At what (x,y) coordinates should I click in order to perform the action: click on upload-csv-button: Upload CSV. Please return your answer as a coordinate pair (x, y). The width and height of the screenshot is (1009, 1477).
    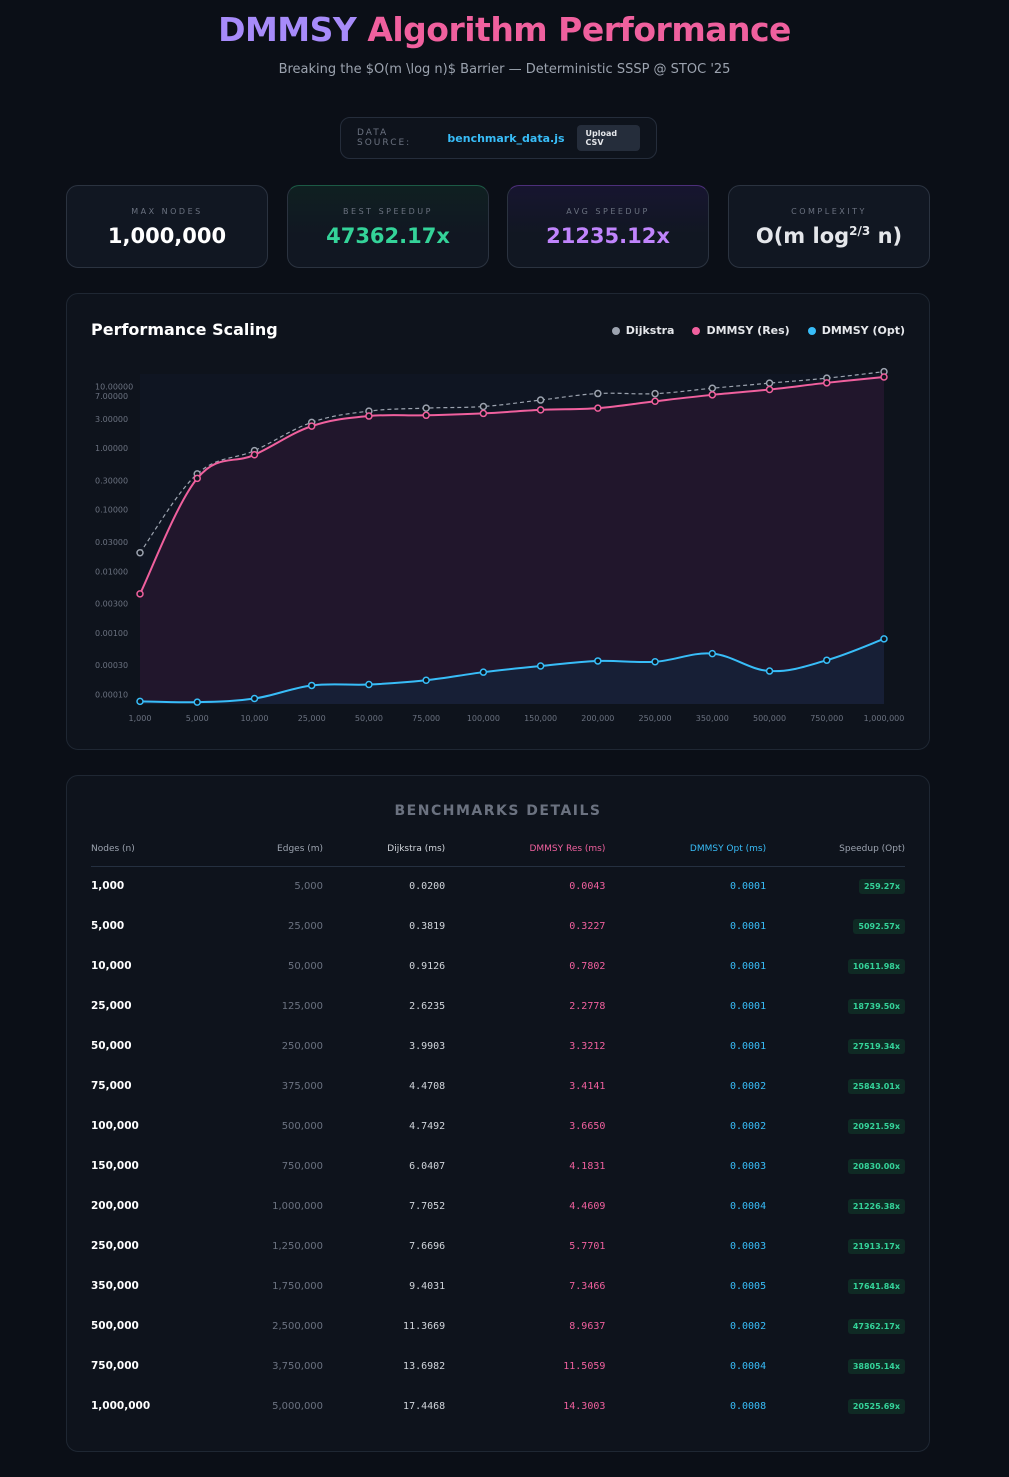
    Looking at the image, I should click on (608, 138).